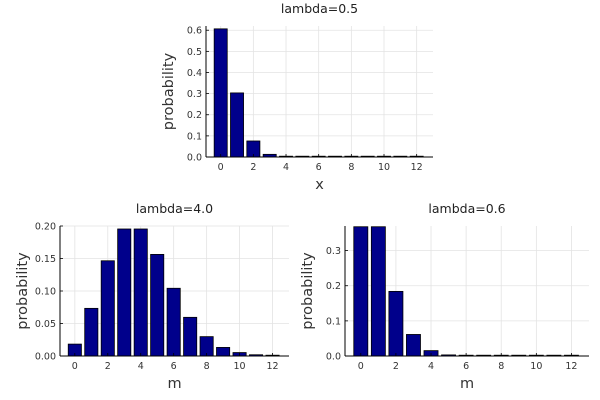  Describe the element at coordinates (319, 8) in the screenshot. I see `chart-title: lambda=0.5` at that location.